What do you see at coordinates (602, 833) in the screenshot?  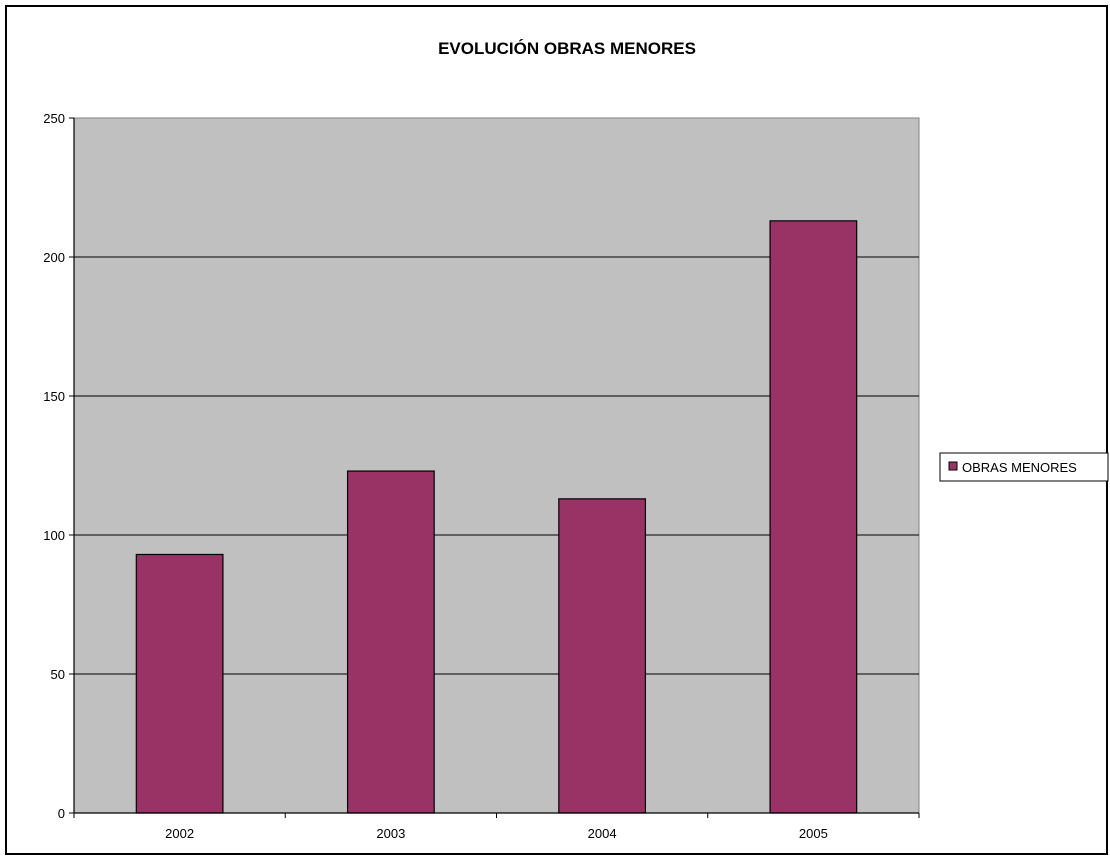 I see `x-tick-label: 2004` at bounding box center [602, 833].